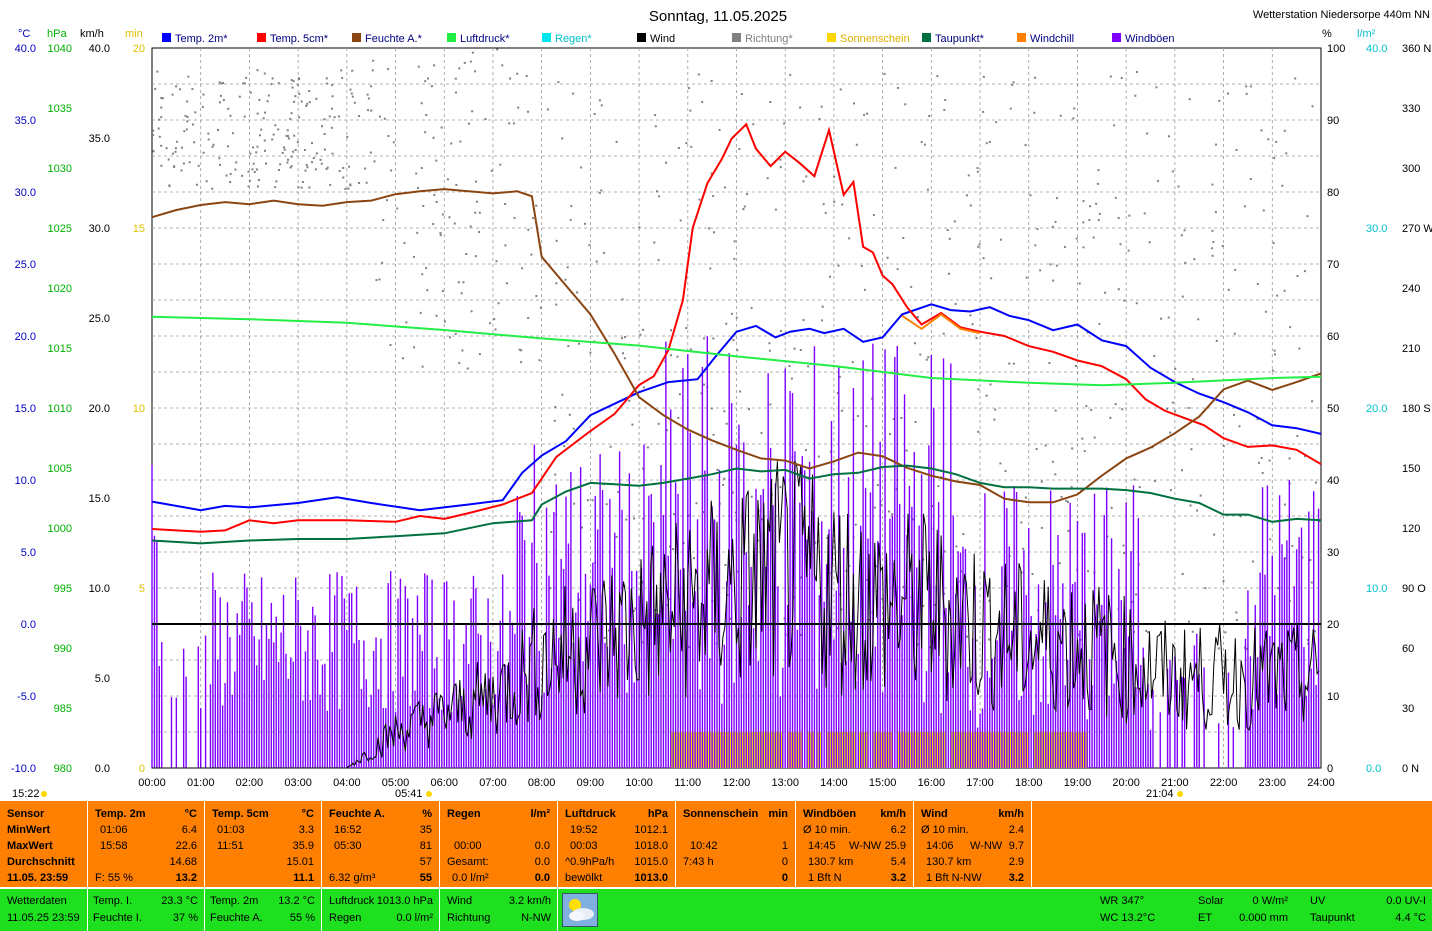 The width and height of the screenshot is (1432, 931). What do you see at coordinates (542, 862) in the screenshot?
I see `stats-rain-total: 0.0` at bounding box center [542, 862].